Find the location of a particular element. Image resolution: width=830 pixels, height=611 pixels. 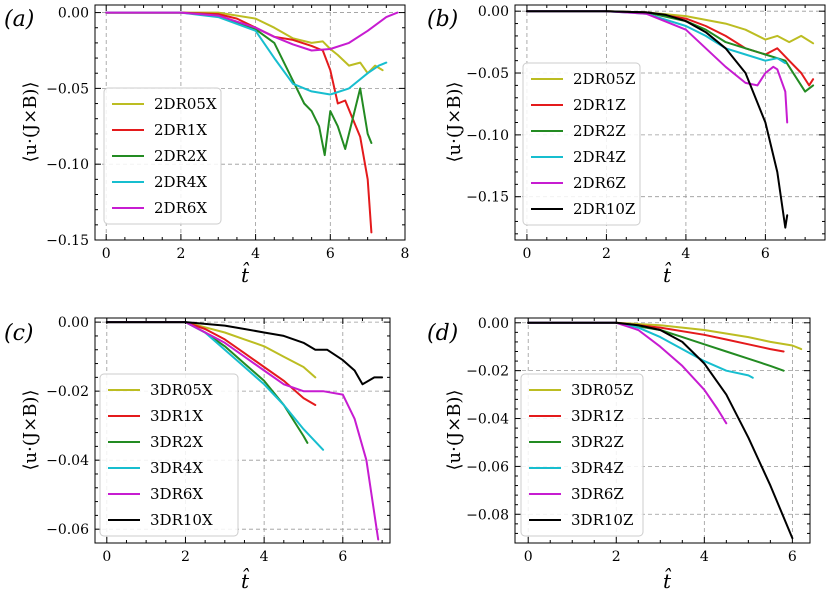

series-line-2dr2x is located at coordinates (239, 84).